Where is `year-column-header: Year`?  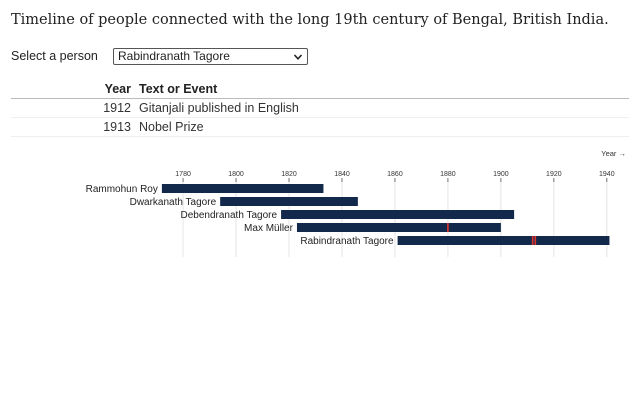
year-column-header: Year is located at coordinates (75, 89).